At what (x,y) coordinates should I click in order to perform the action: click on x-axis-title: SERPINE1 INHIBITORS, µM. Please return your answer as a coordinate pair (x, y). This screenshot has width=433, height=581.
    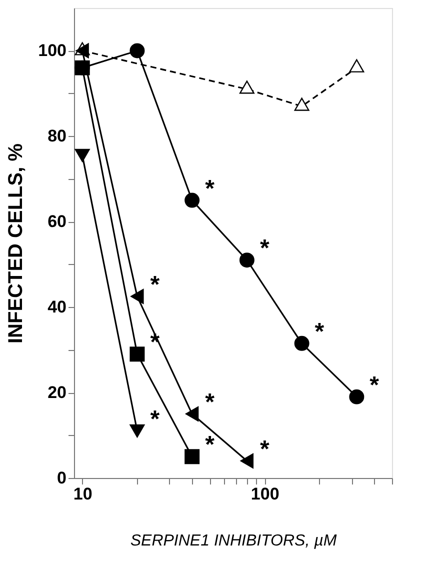
    Looking at the image, I should click on (234, 541).